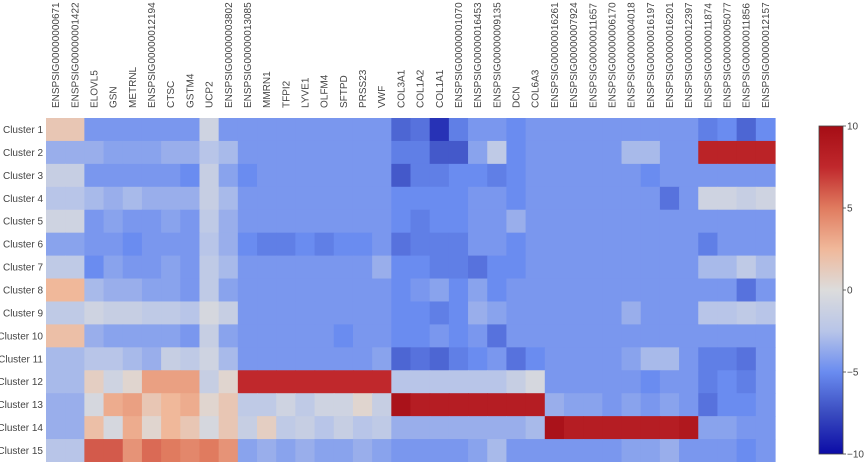 This screenshot has width=868, height=462. What do you see at coordinates (517, 97) in the screenshot?
I see `column-label: DCN` at bounding box center [517, 97].